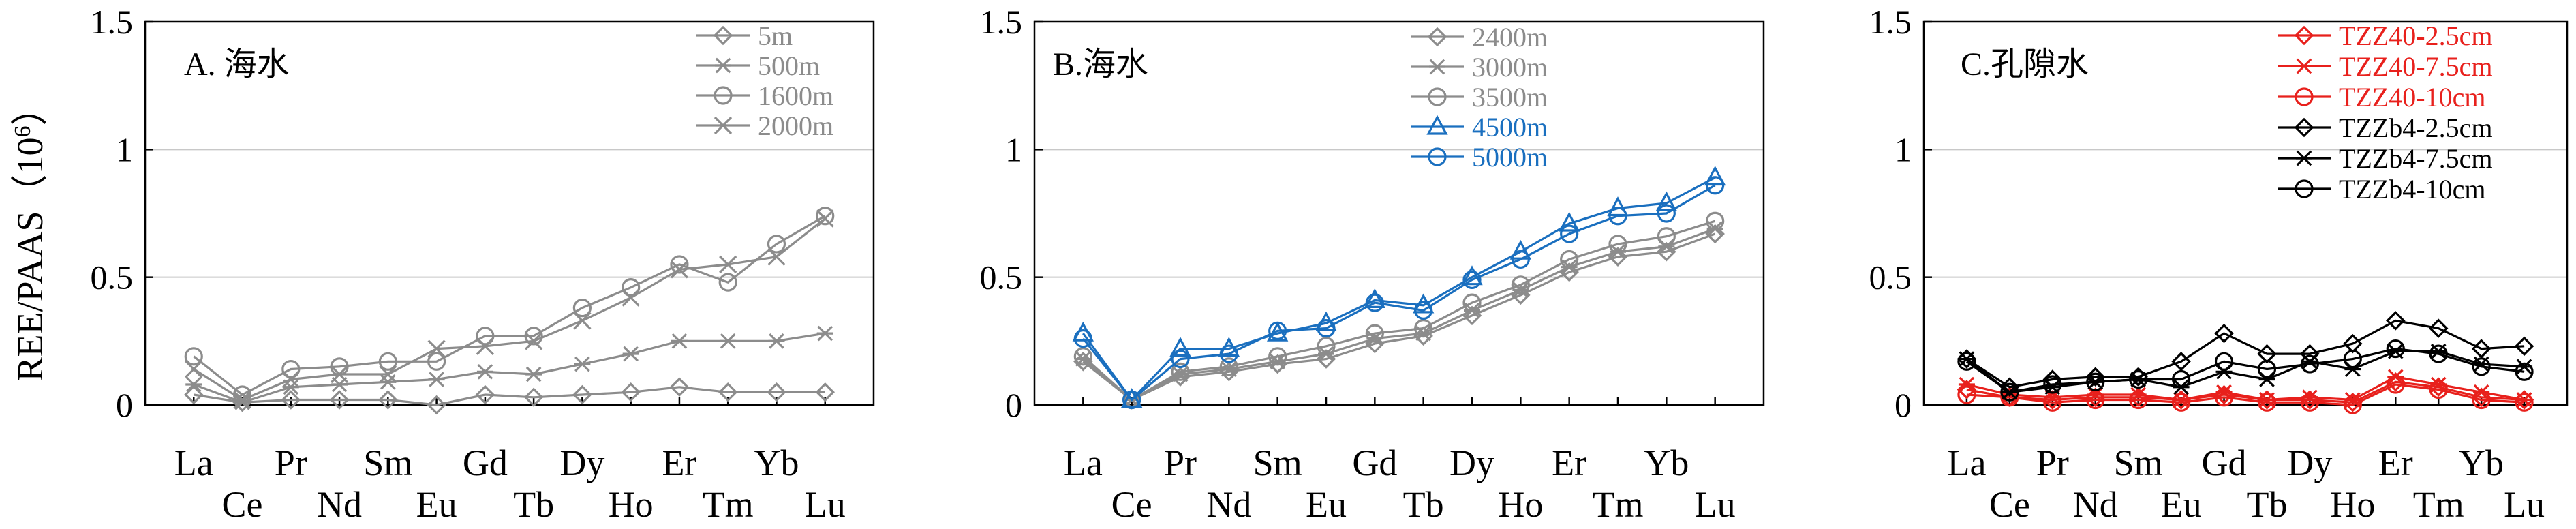 The image size is (2576, 529). What do you see at coordinates (795, 125) in the screenshot?
I see `legend-label: 2000m` at bounding box center [795, 125].